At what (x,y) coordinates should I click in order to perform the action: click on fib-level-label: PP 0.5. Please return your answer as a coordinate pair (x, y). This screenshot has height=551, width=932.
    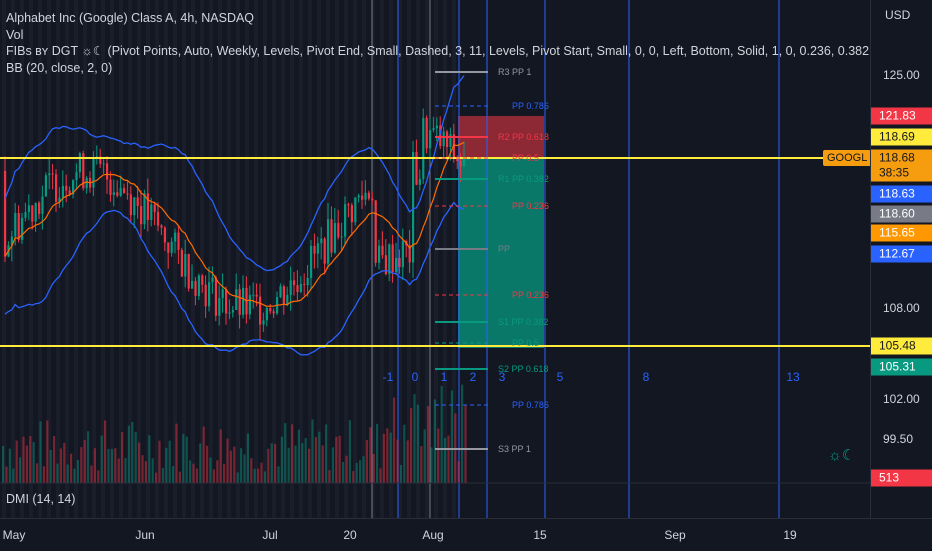
    Looking at the image, I should click on (525, 158).